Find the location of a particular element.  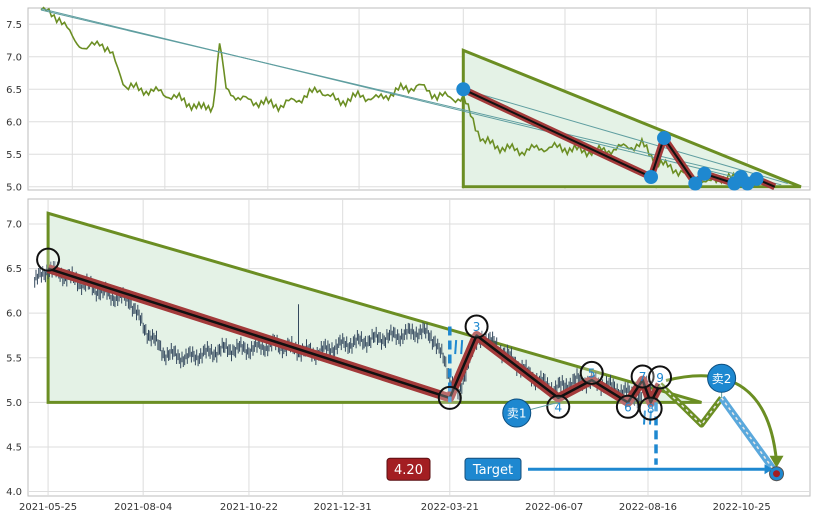

detail-target-label-text: Target is located at coordinates (492, 470).